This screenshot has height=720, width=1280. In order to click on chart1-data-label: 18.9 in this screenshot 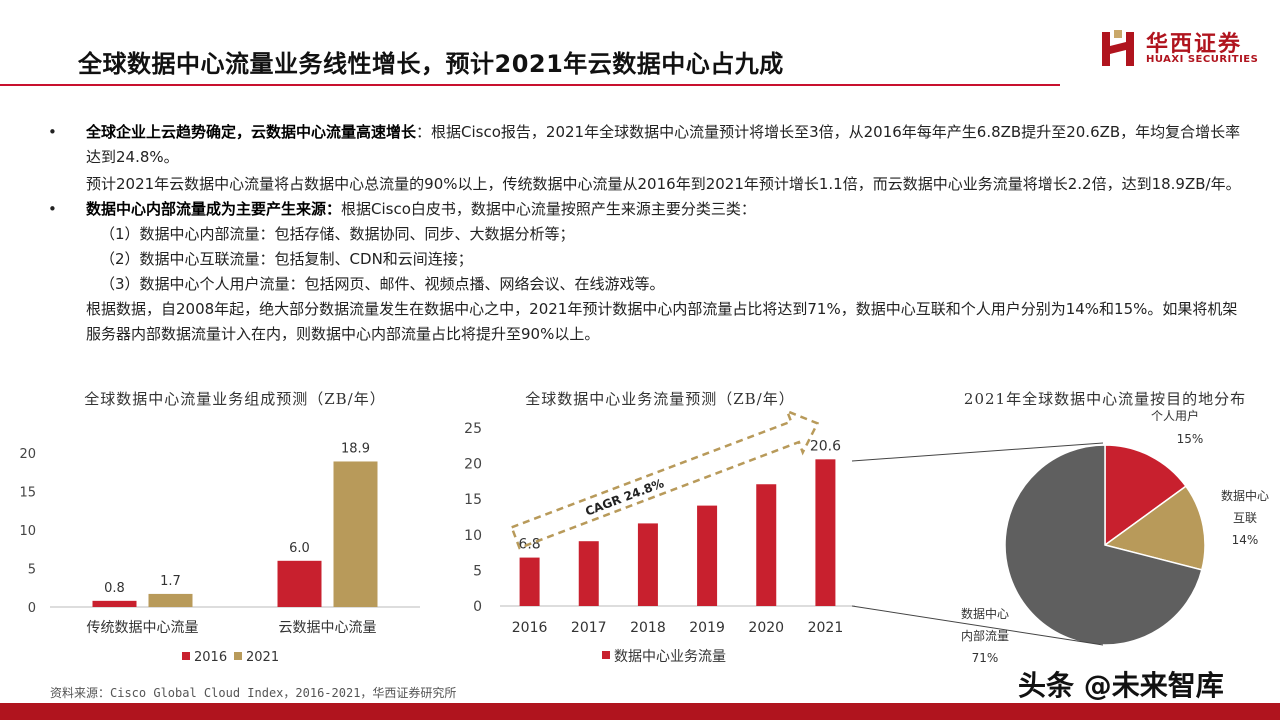, I will do `click(355, 448)`.